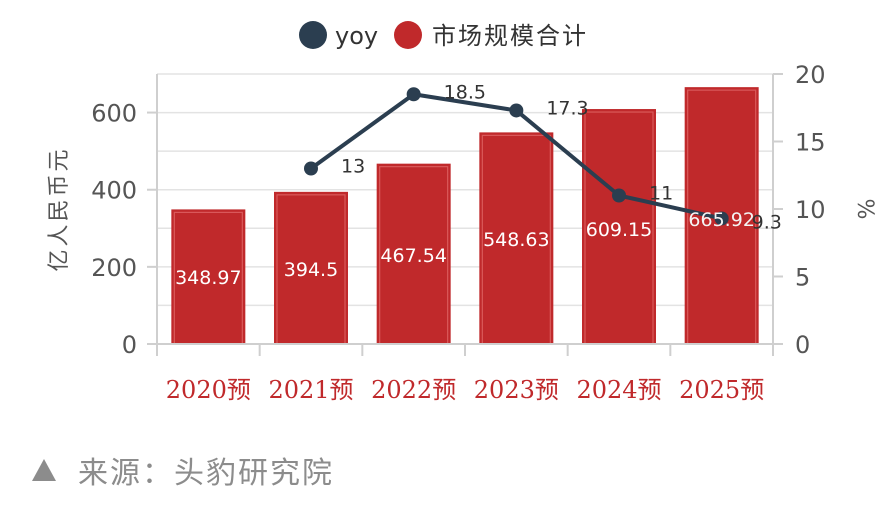 This screenshot has width=895, height=513. I want to click on bar-value-label: 548.63, so click(516, 240).